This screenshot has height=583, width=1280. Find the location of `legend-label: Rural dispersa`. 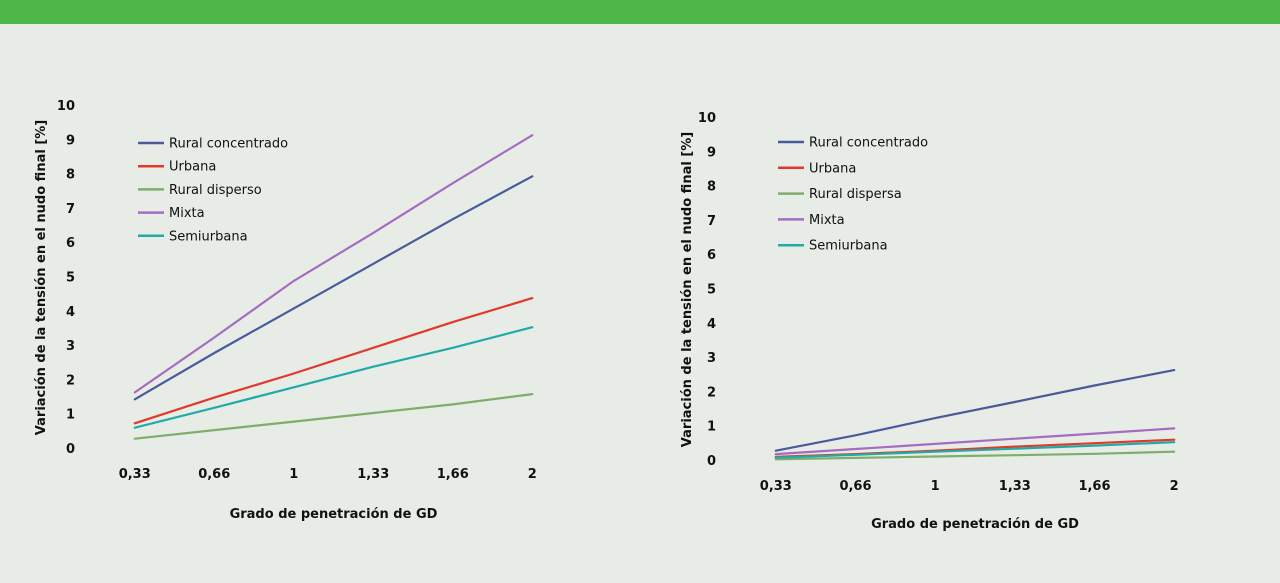

legend-label: Rural dispersa is located at coordinates (855, 194).